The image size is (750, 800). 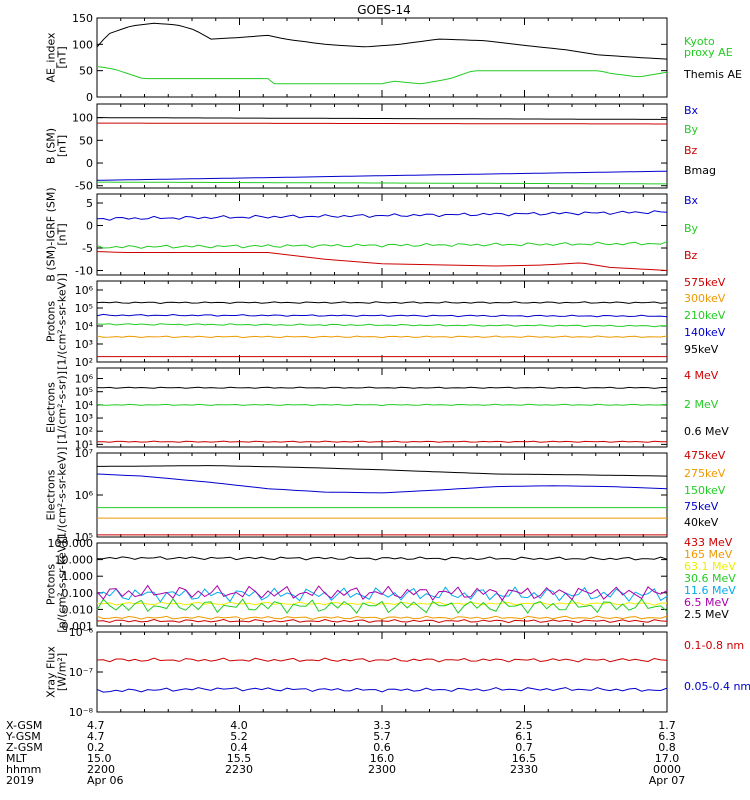 I want to click on y-tick-label: -10, so click(x=84, y=271).